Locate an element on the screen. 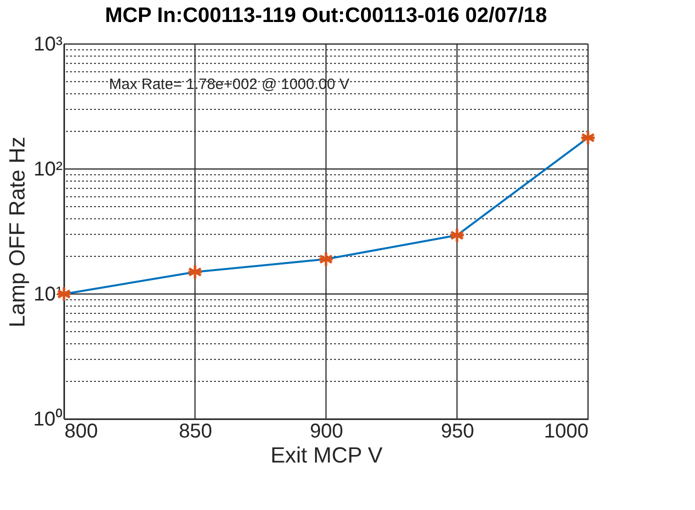  y-tick-label: 10² is located at coordinates (48, 169).